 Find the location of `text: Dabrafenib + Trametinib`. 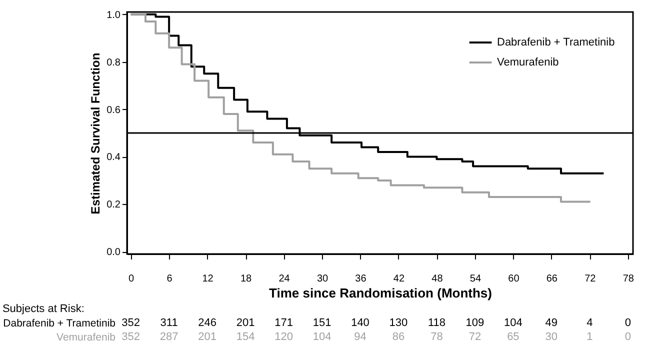

text: Dabrafenib + Trametinib is located at coordinates (59, 324).